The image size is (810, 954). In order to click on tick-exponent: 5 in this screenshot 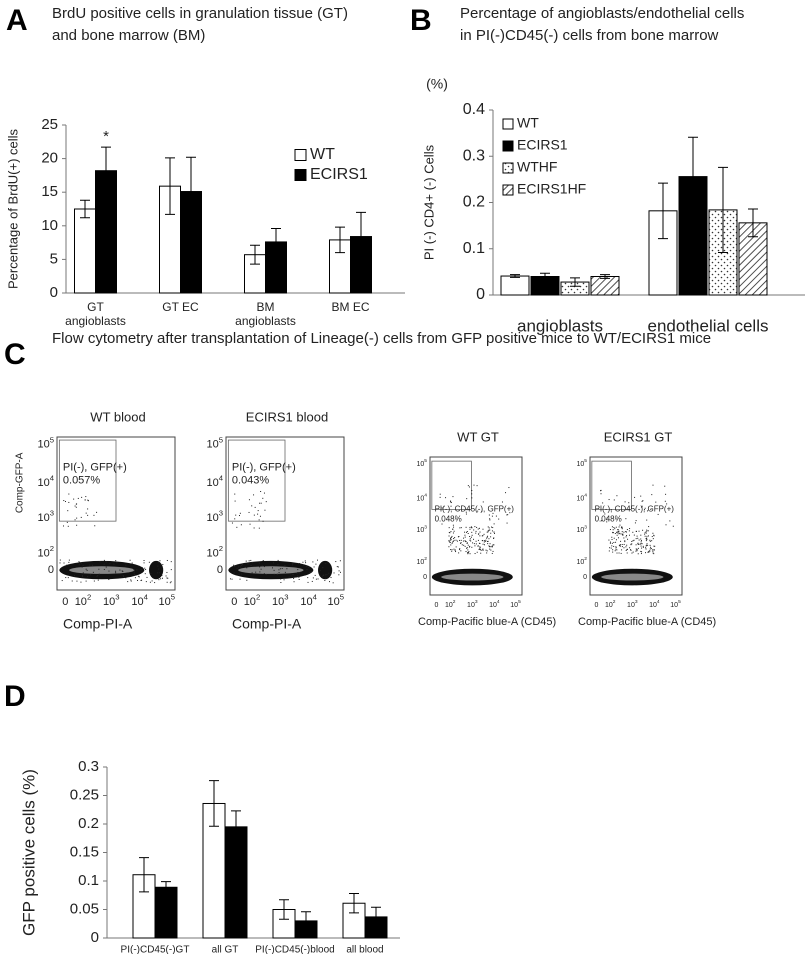, I will do `click(519, 602)`.